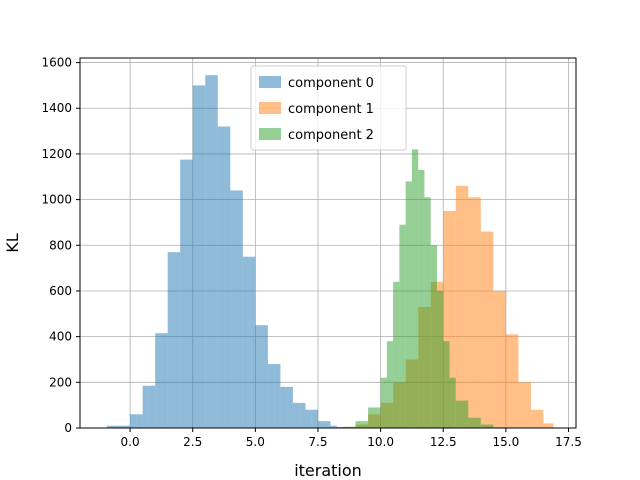 Image resolution: width=640 pixels, height=480 pixels. What do you see at coordinates (331, 109) in the screenshot?
I see `legend-label: component 1` at bounding box center [331, 109].